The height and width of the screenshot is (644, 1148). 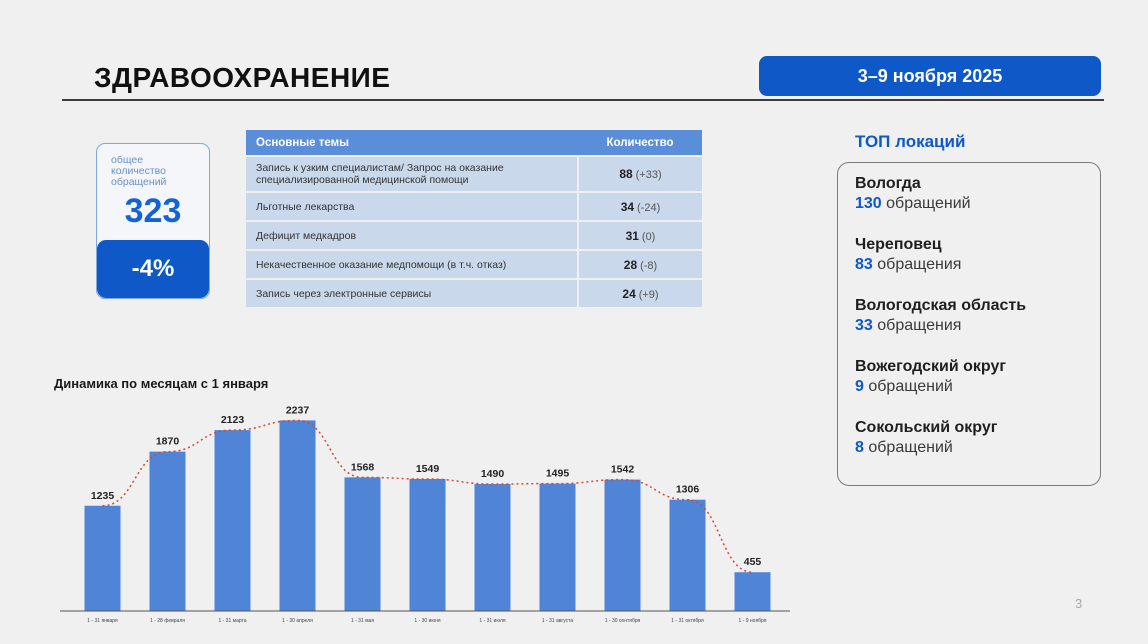 I want to click on count-delta: (+33), so click(x=648, y=175).